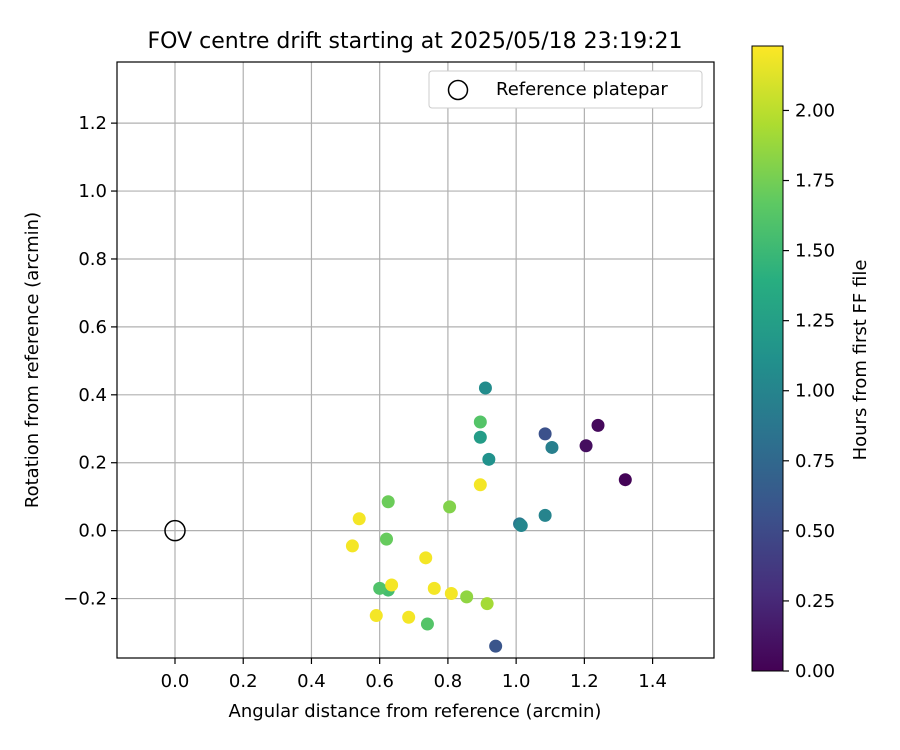  I want to click on legend-reference-marker, so click(458, 90).